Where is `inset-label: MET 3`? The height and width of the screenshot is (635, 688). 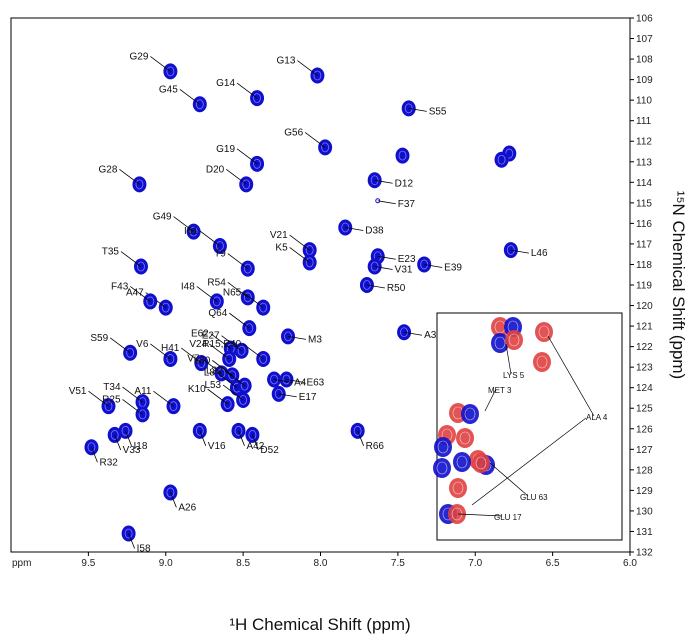
inset-label: MET 3 is located at coordinates (500, 390).